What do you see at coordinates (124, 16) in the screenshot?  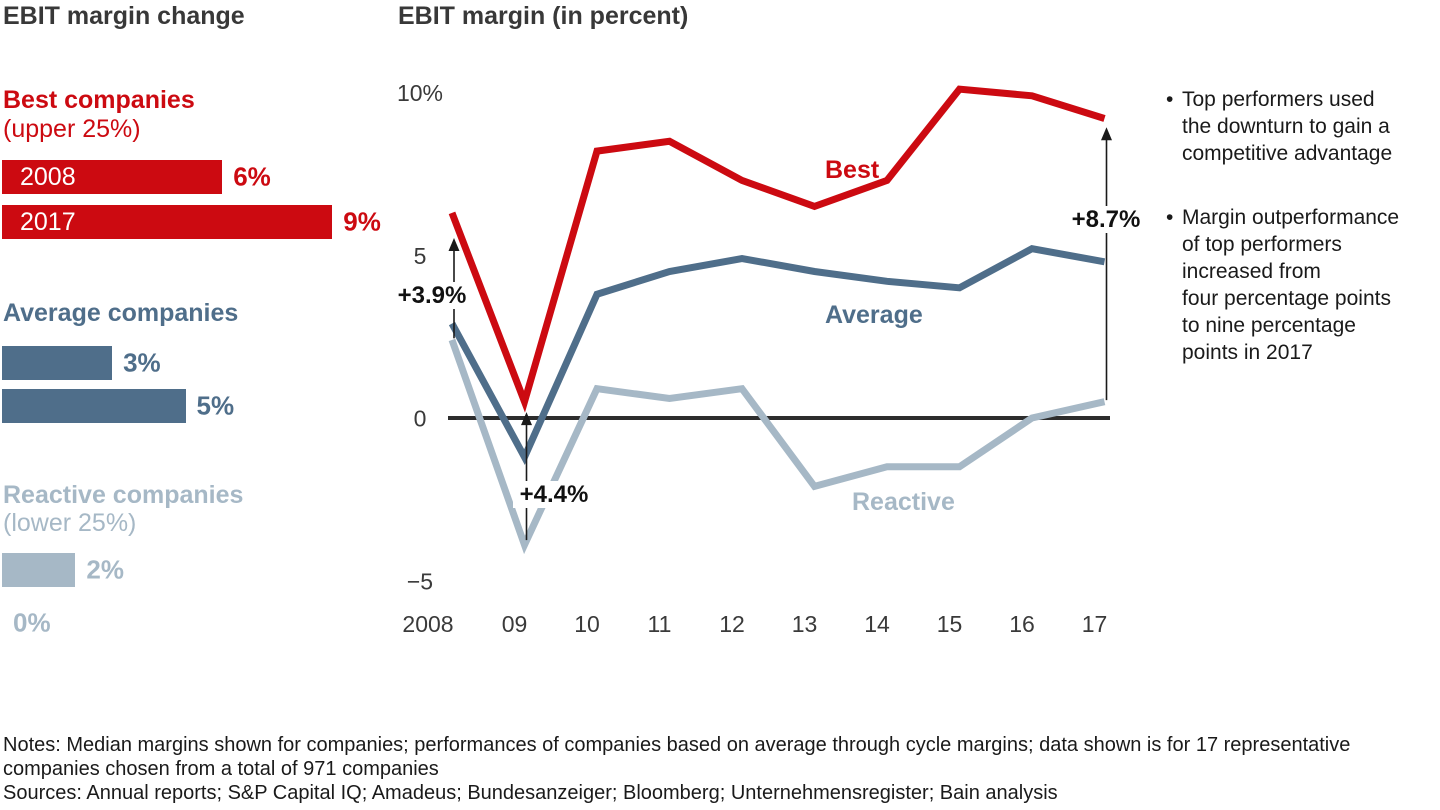 I see `left-panel-title: EBIT margin change` at bounding box center [124, 16].